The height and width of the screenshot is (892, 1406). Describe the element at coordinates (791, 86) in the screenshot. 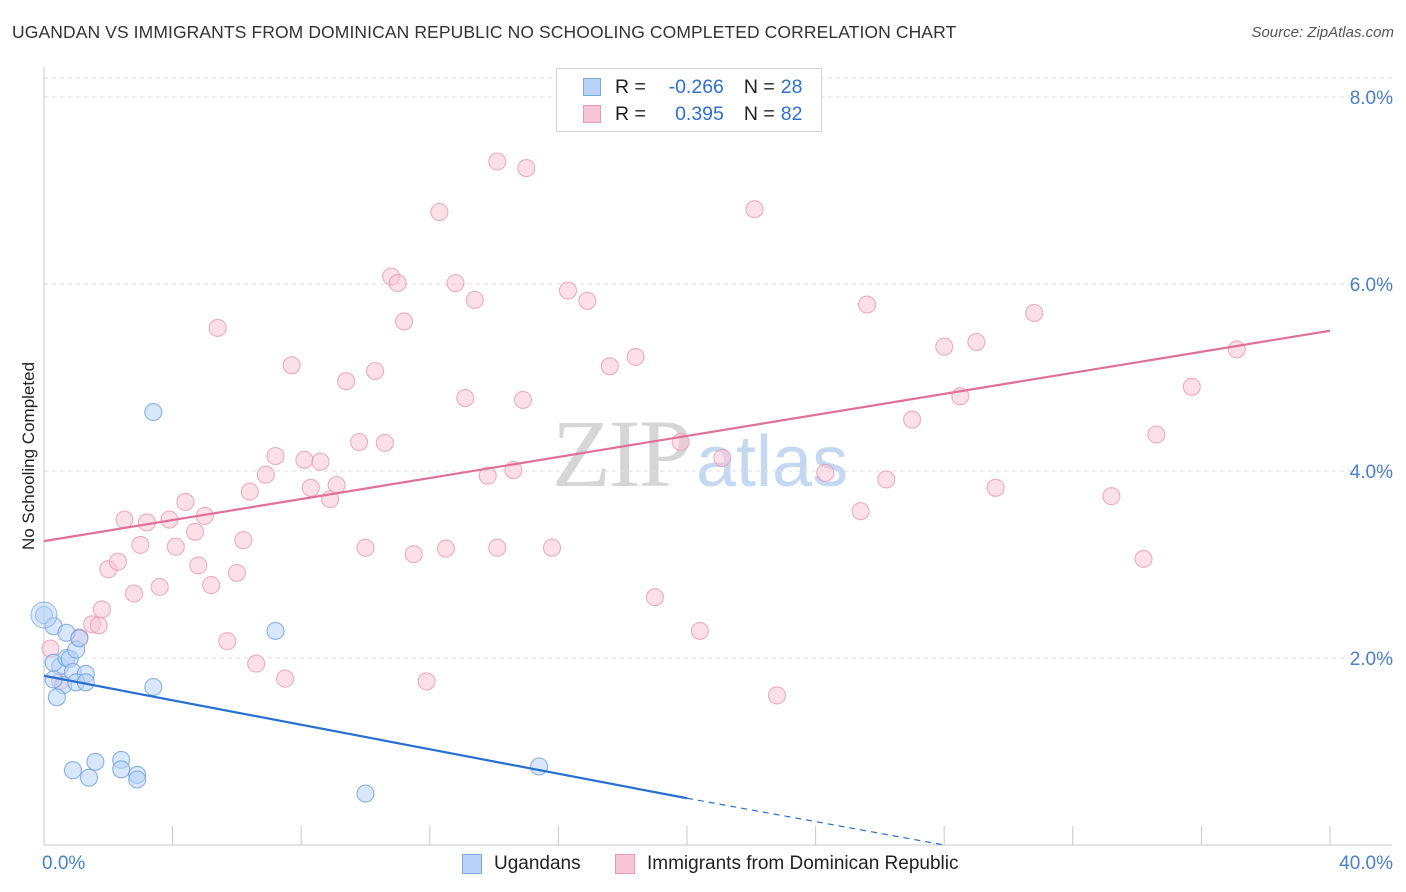

I see `legend-n-value: 28` at that location.